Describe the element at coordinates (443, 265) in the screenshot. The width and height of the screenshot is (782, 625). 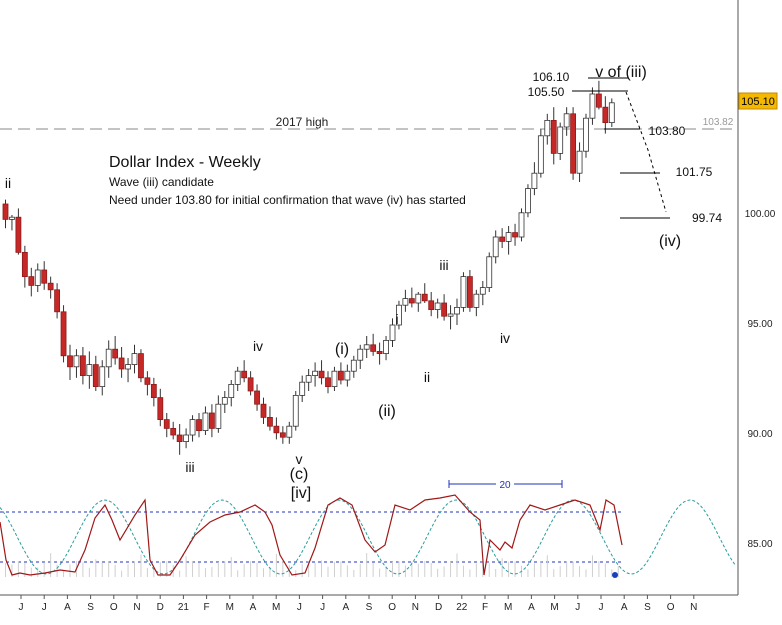
I see `wave-label-iii: iii` at that location.